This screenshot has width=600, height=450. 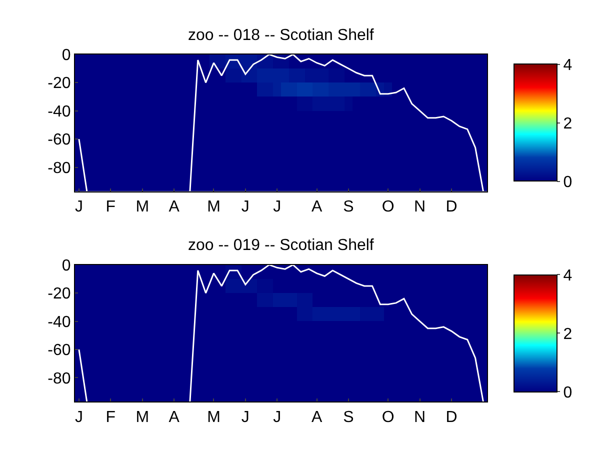 I want to click on chart-title: zoo -- 018 -- Scotian Shelf, so click(x=281, y=35).